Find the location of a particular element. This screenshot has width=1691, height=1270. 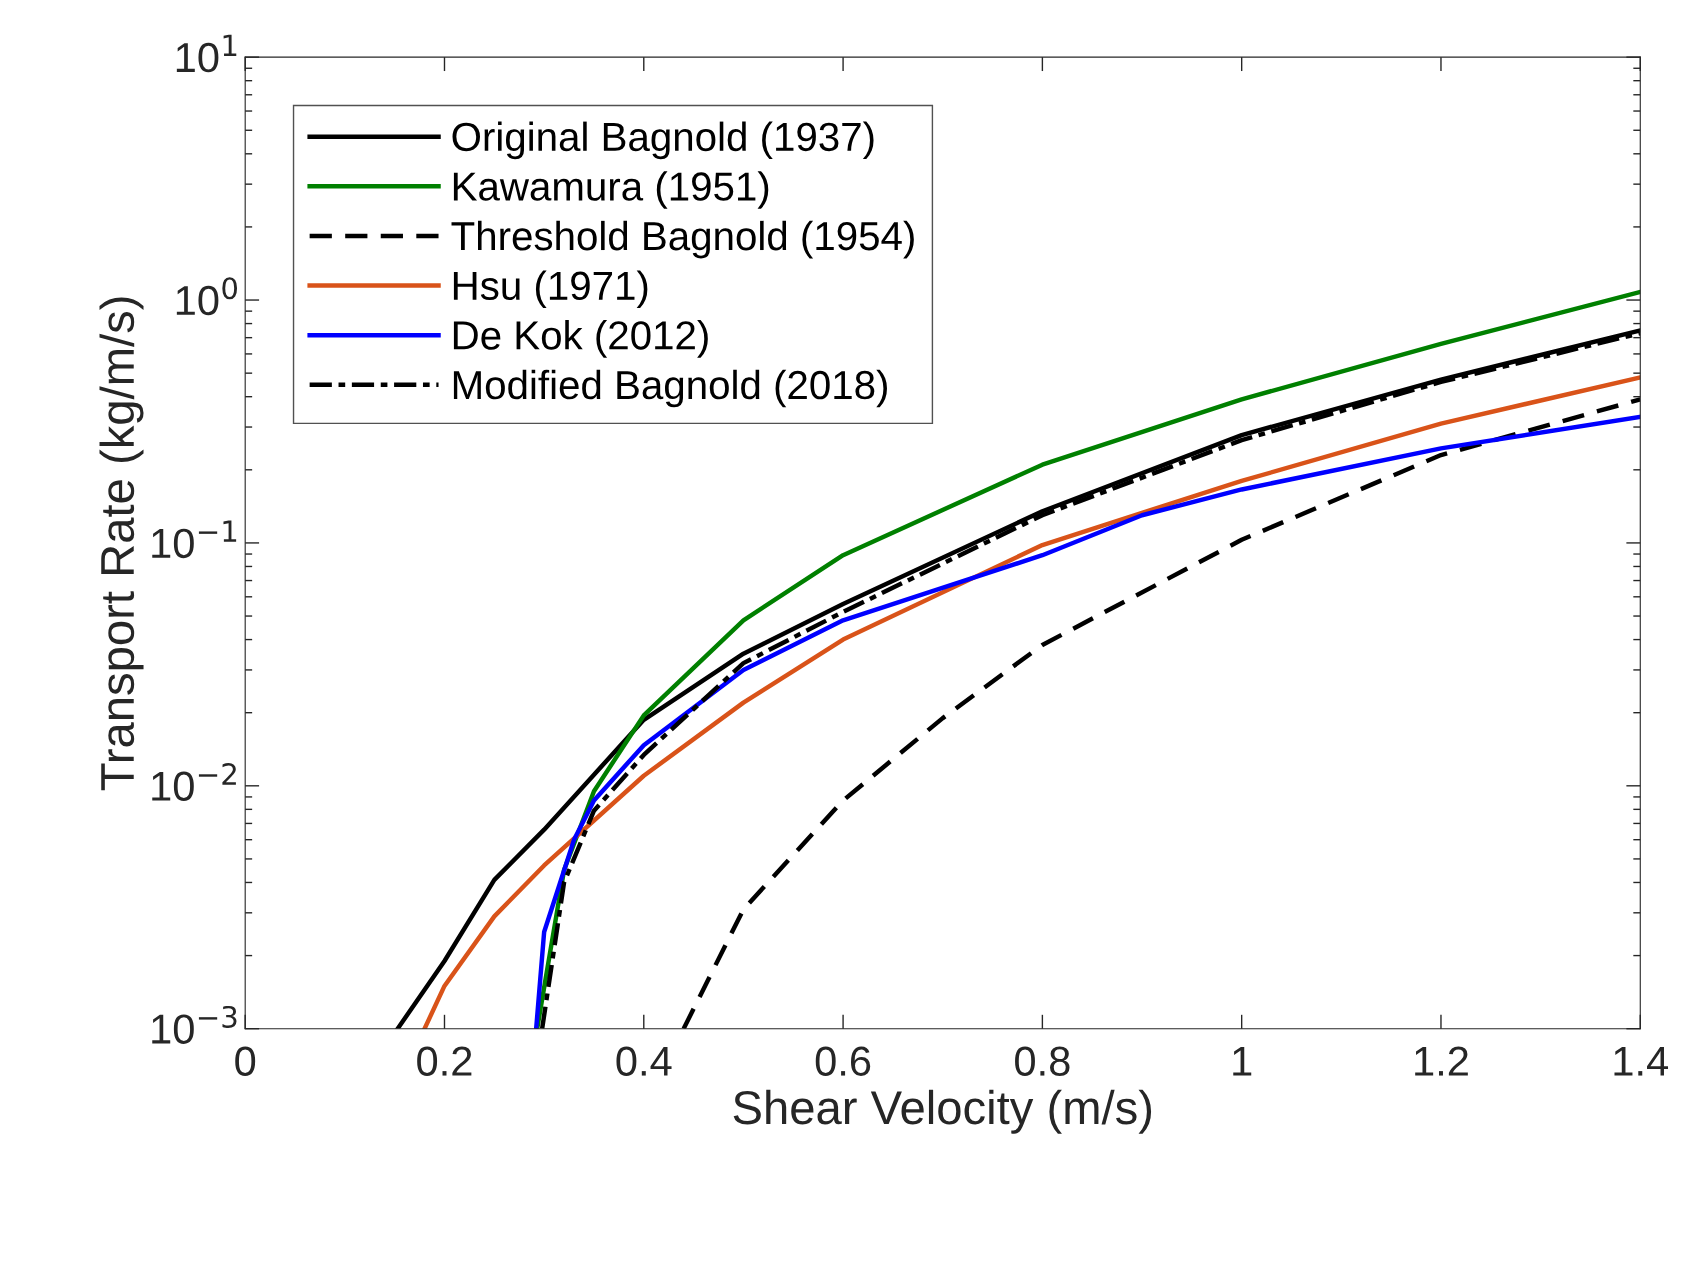

x-tick-label: 1 is located at coordinates (1242, 1061).